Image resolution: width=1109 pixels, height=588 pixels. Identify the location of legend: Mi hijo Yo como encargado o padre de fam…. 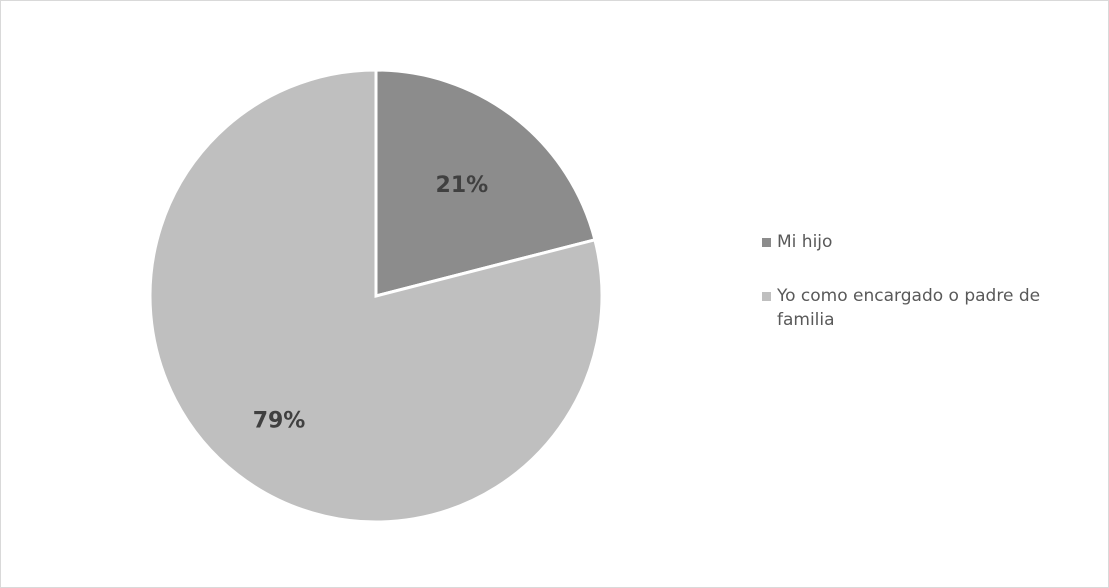
(927, 296).